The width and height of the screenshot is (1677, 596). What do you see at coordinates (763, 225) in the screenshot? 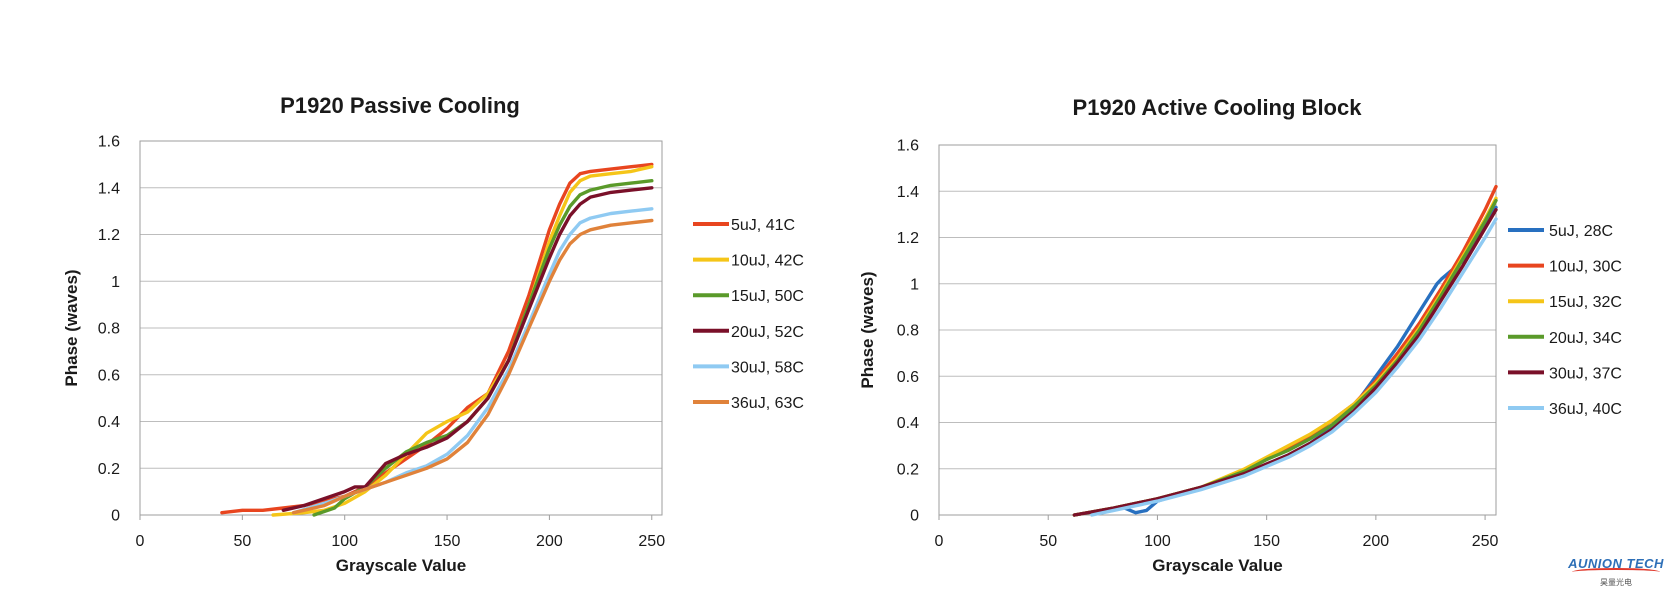
I see `legend-label: 5uJ, 41C` at bounding box center [763, 225].